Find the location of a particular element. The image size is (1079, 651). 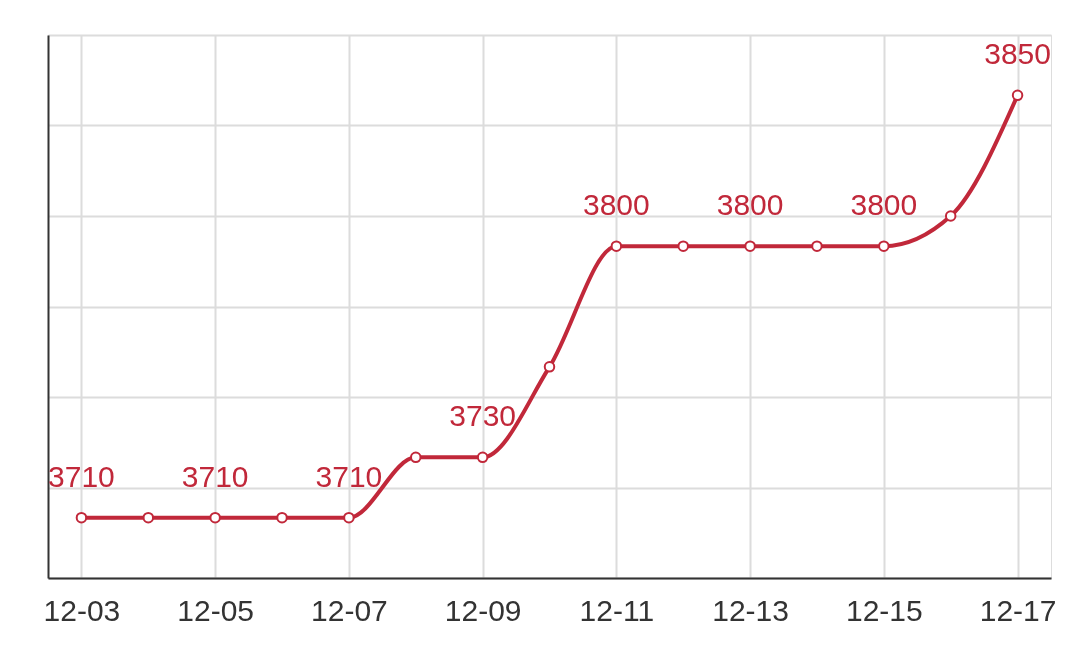

x-tick-label: 12-07 is located at coordinates (349, 610).